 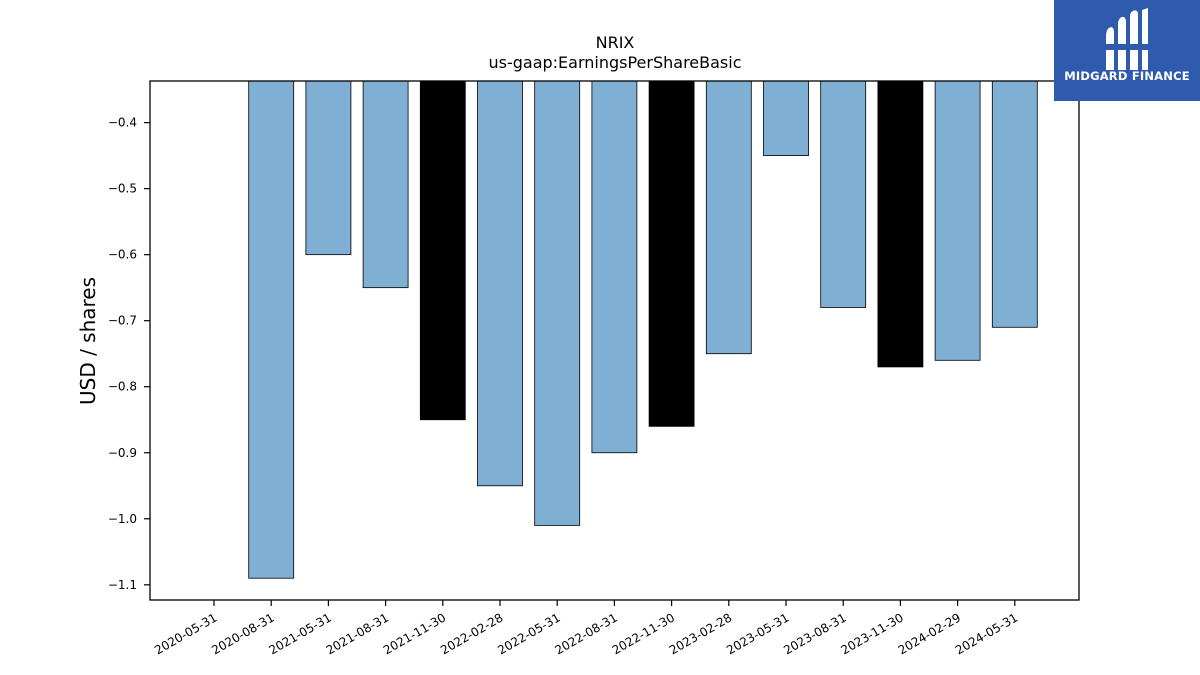 What do you see at coordinates (871, 633) in the screenshot?
I see `x-tick-label: 2023-11-30` at bounding box center [871, 633].